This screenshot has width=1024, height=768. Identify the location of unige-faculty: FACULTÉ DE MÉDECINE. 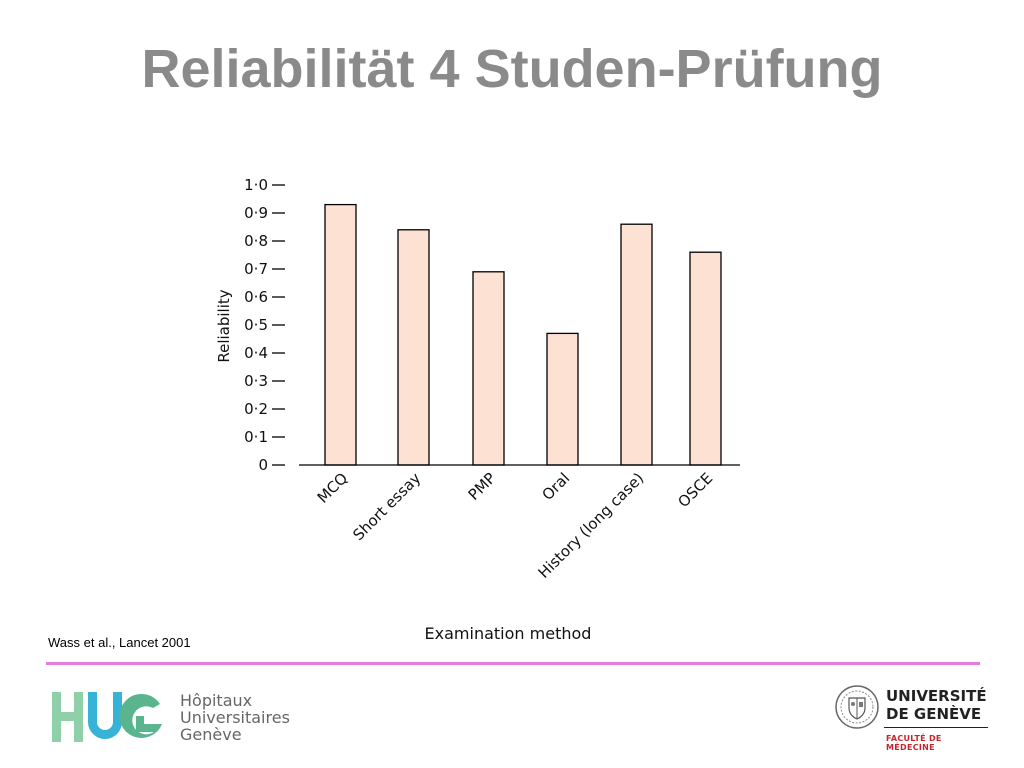
(914, 743).